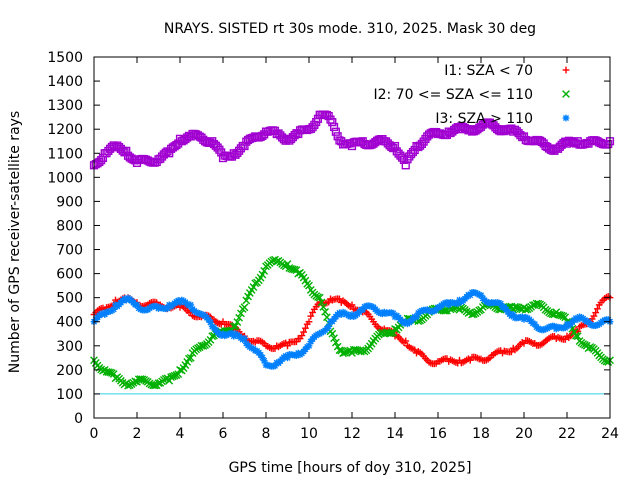 The height and width of the screenshot is (480, 640). I want to click on y-tick-label: 600, so click(69, 275).